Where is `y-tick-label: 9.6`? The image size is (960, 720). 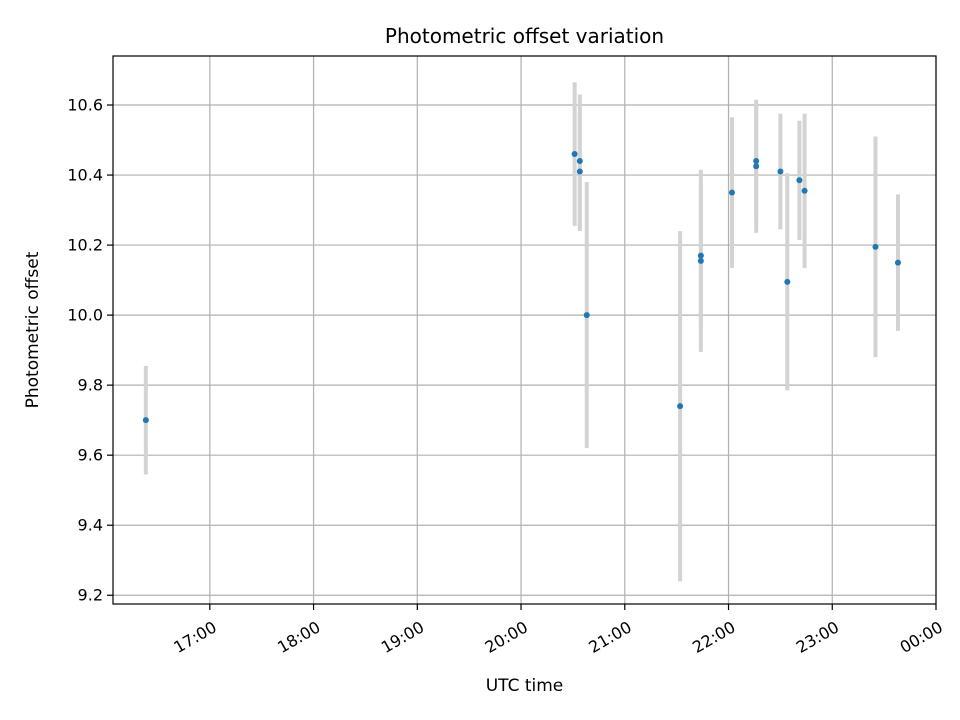
y-tick-label: 9.6 is located at coordinates (90, 455).